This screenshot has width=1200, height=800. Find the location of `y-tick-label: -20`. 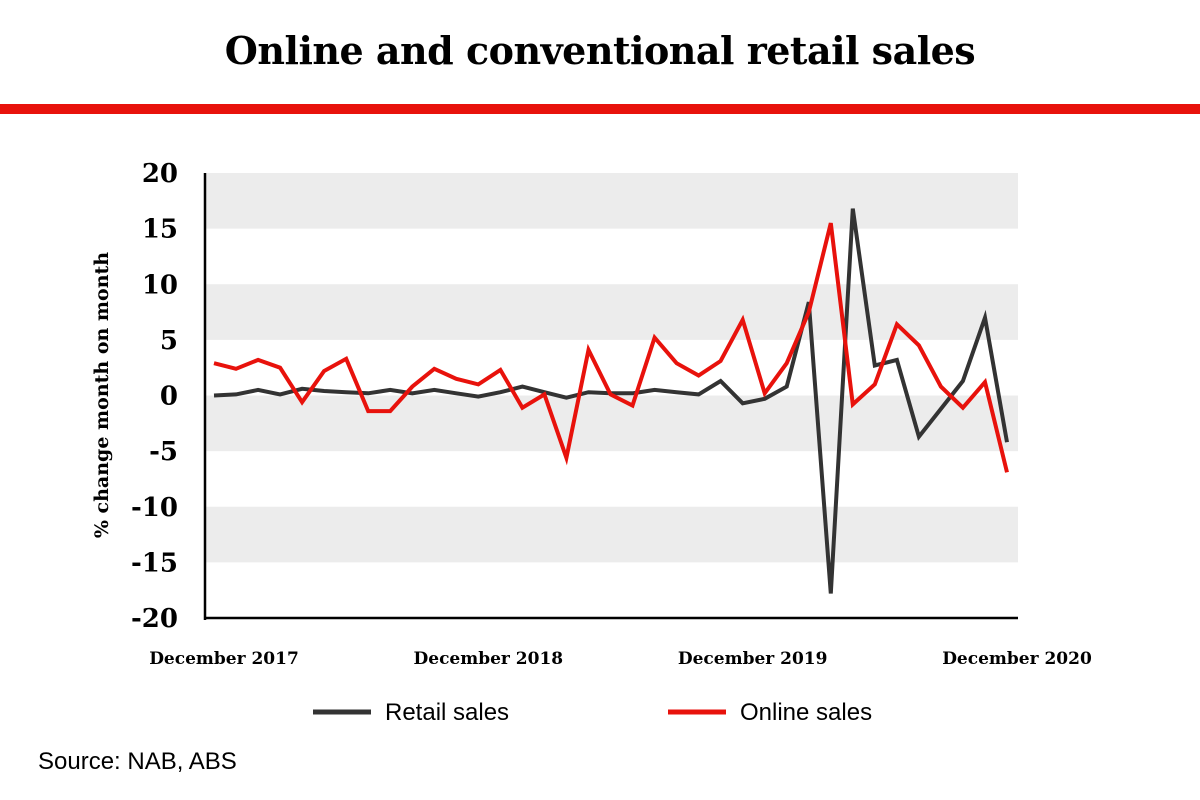

y-tick-label: -20 is located at coordinates (154, 619).